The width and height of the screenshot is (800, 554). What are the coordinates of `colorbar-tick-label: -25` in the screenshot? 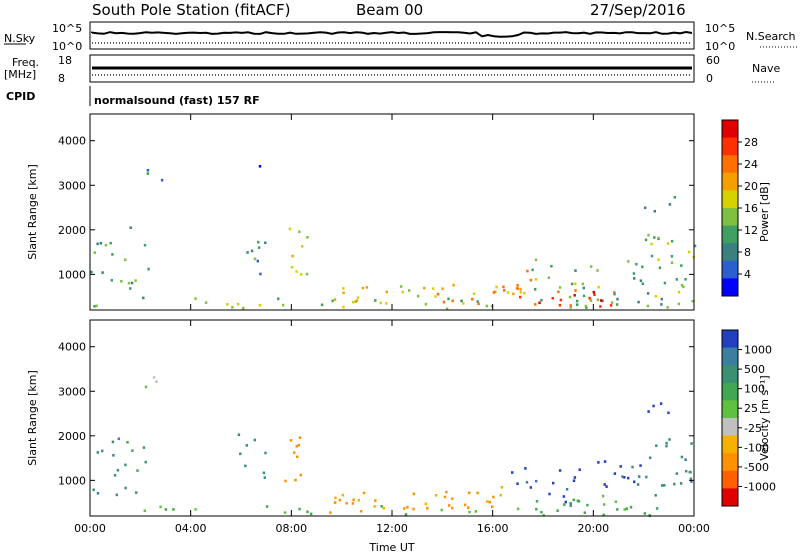 It's located at (753, 428).